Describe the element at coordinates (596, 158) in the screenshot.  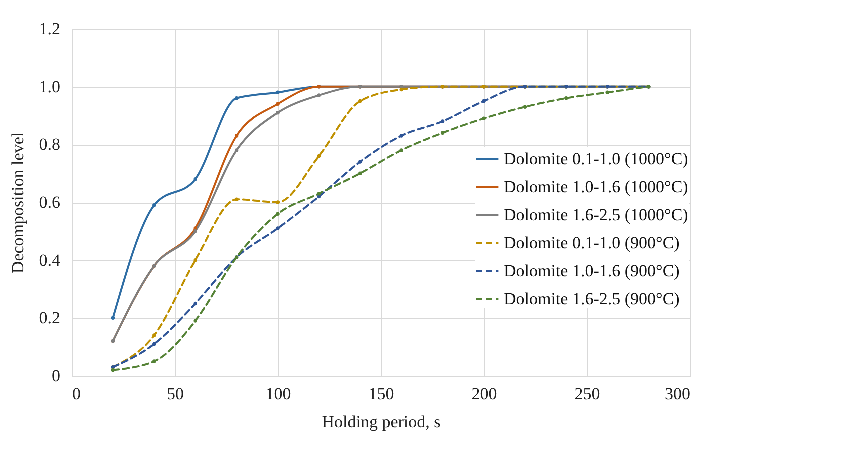
I see `legend-label: Dolomite 0.1-1.0 (1000°C)` at that location.